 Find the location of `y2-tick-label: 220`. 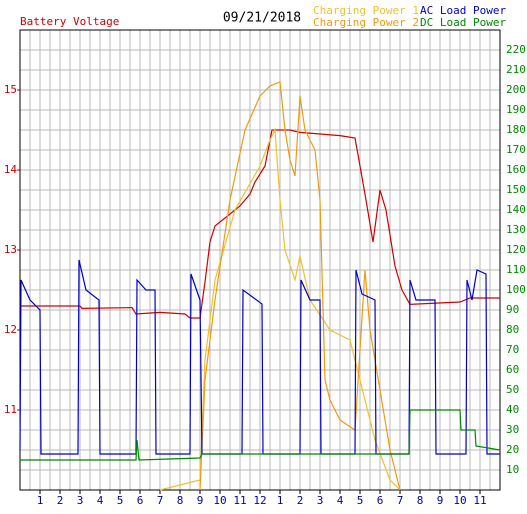

y2-tick-label: 220 is located at coordinates (516, 49).